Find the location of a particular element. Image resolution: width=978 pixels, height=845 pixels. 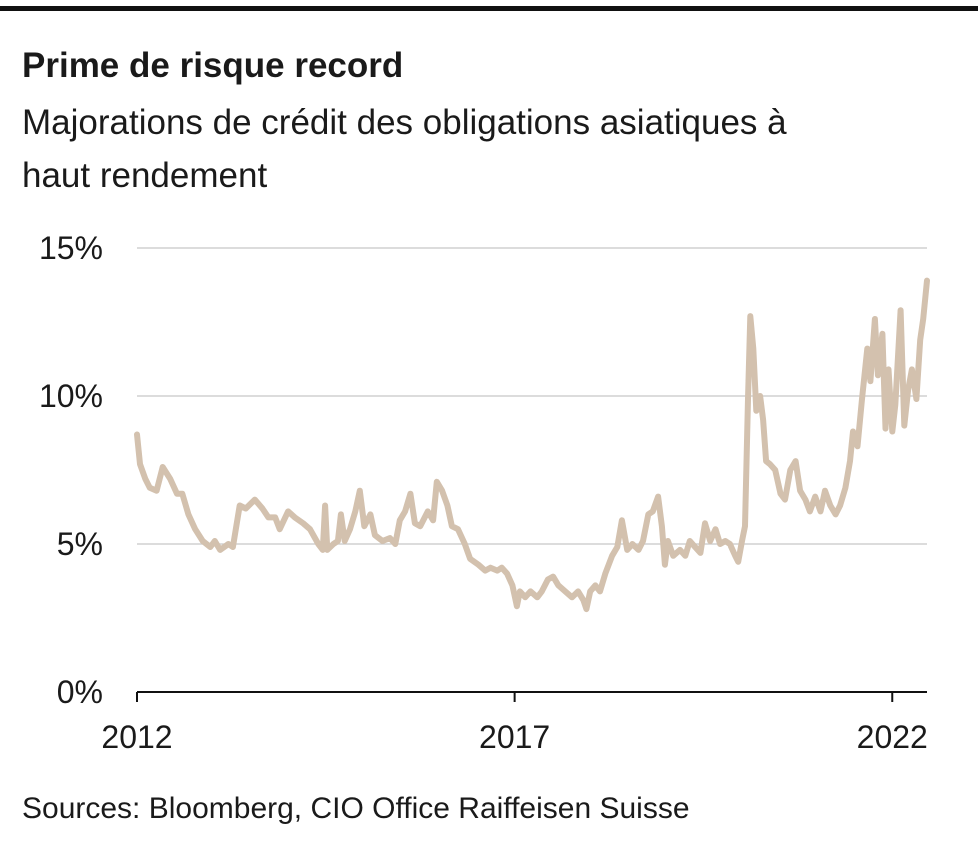

x-tick-label: 2012 is located at coordinates (136, 737).